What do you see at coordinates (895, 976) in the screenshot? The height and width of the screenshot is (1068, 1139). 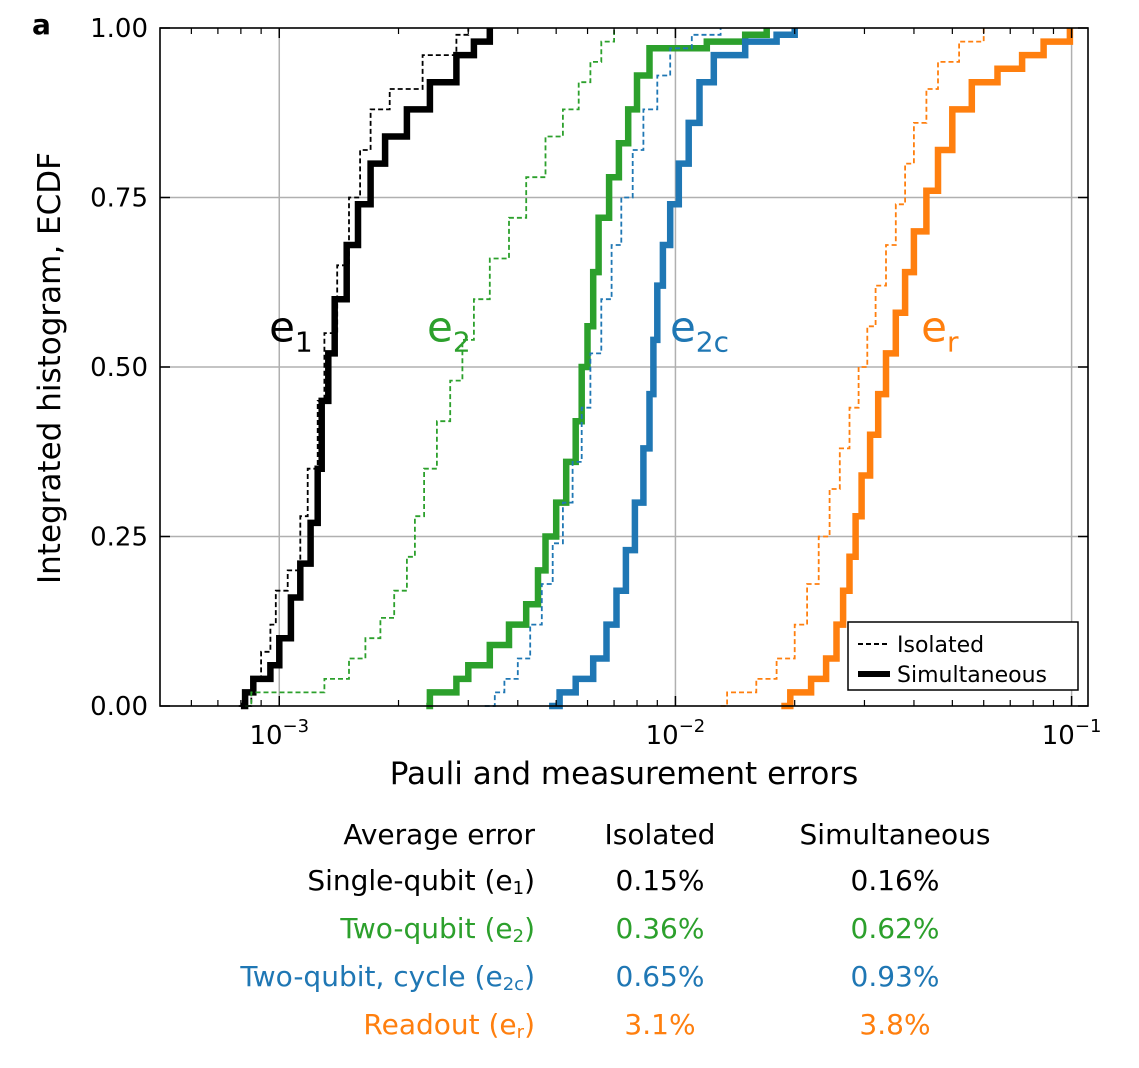 I see `table-row-simultaneous-value: 0.93%` at bounding box center [895, 976].